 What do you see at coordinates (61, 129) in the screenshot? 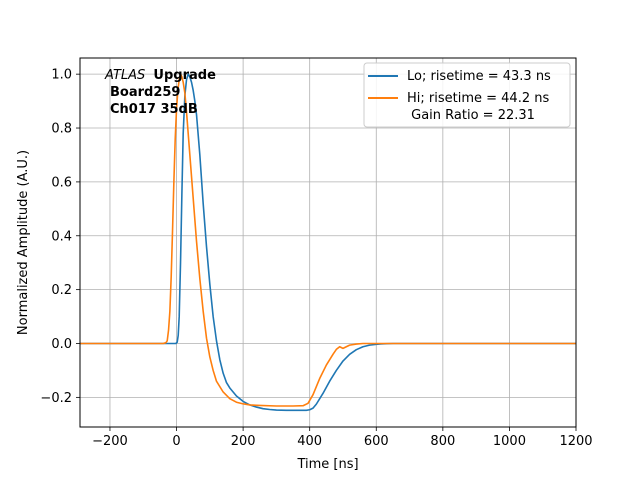
I see `y-tick-label: 0.8` at bounding box center [61, 129].